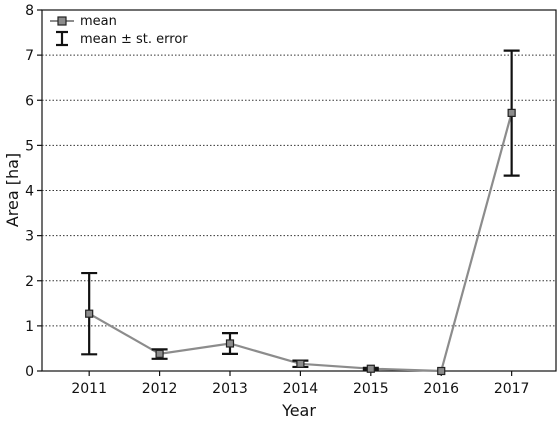 The width and height of the screenshot is (560, 426). Describe the element at coordinates (12, 190) in the screenshot. I see `y-axis-title: Area [ha]` at that location.